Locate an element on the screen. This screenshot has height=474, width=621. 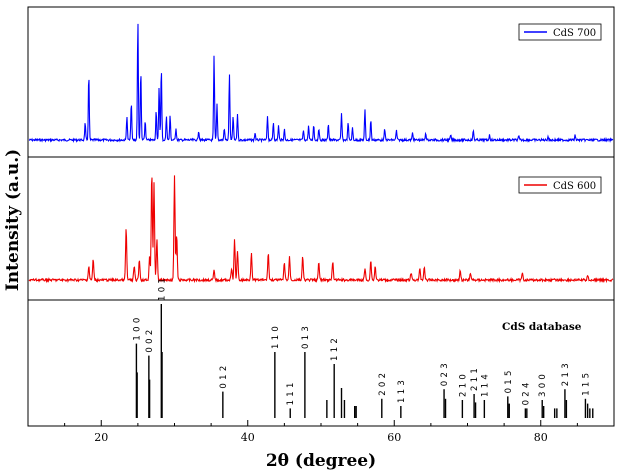
database-title: CdS database is located at coordinates (542, 327).